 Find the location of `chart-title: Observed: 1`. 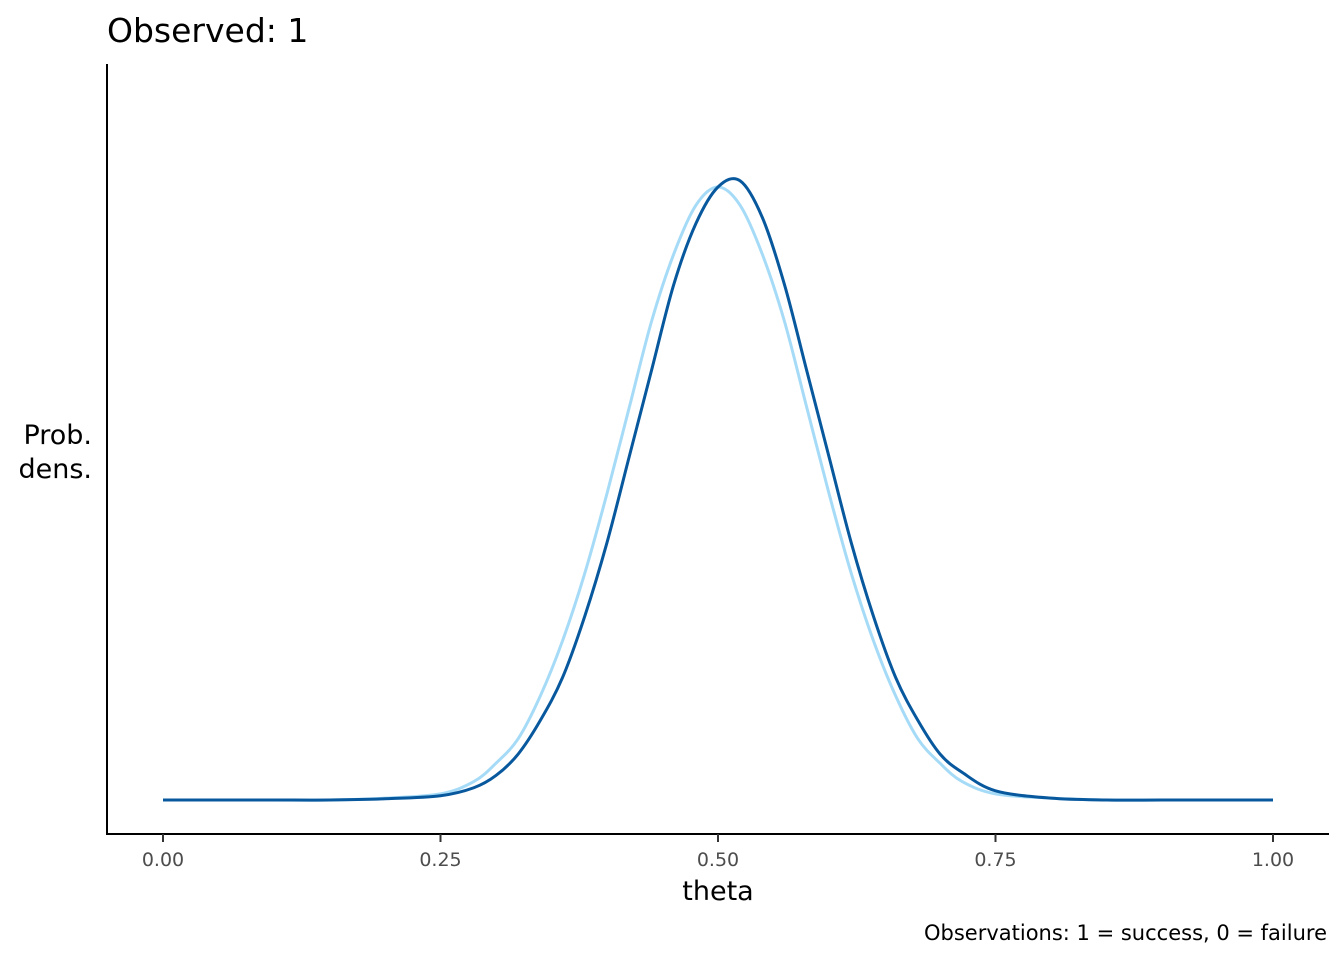

chart-title: Observed: 1 is located at coordinates (207, 30).